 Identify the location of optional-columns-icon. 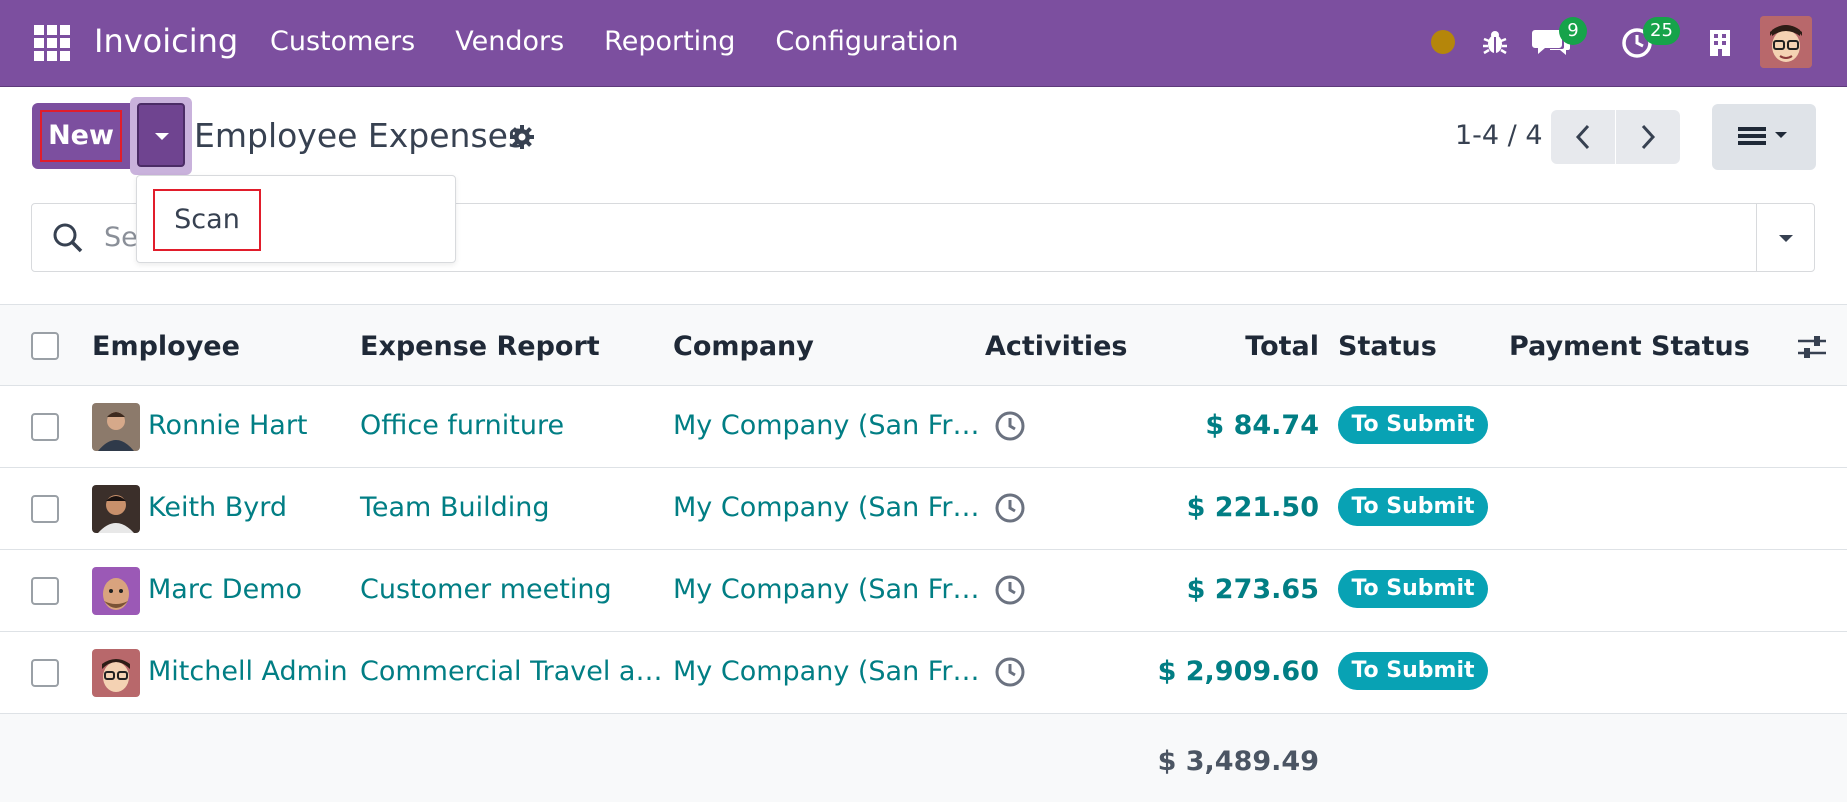
(1812, 347).